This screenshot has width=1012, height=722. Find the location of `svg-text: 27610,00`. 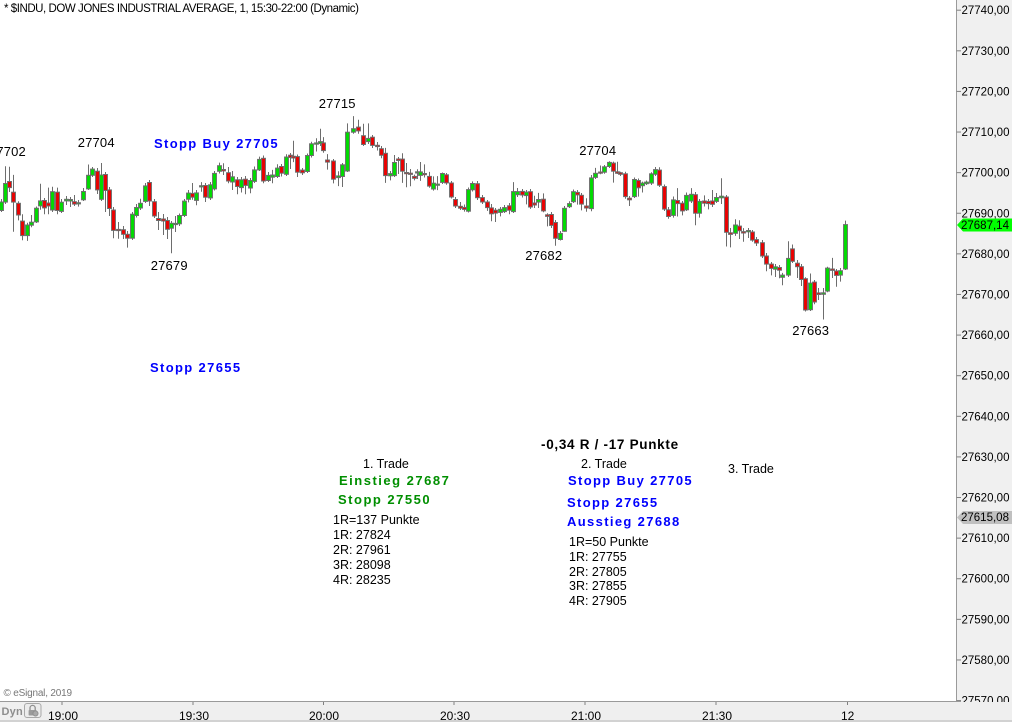

svg-text: 27610,00 is located at coordinates (986, 539).